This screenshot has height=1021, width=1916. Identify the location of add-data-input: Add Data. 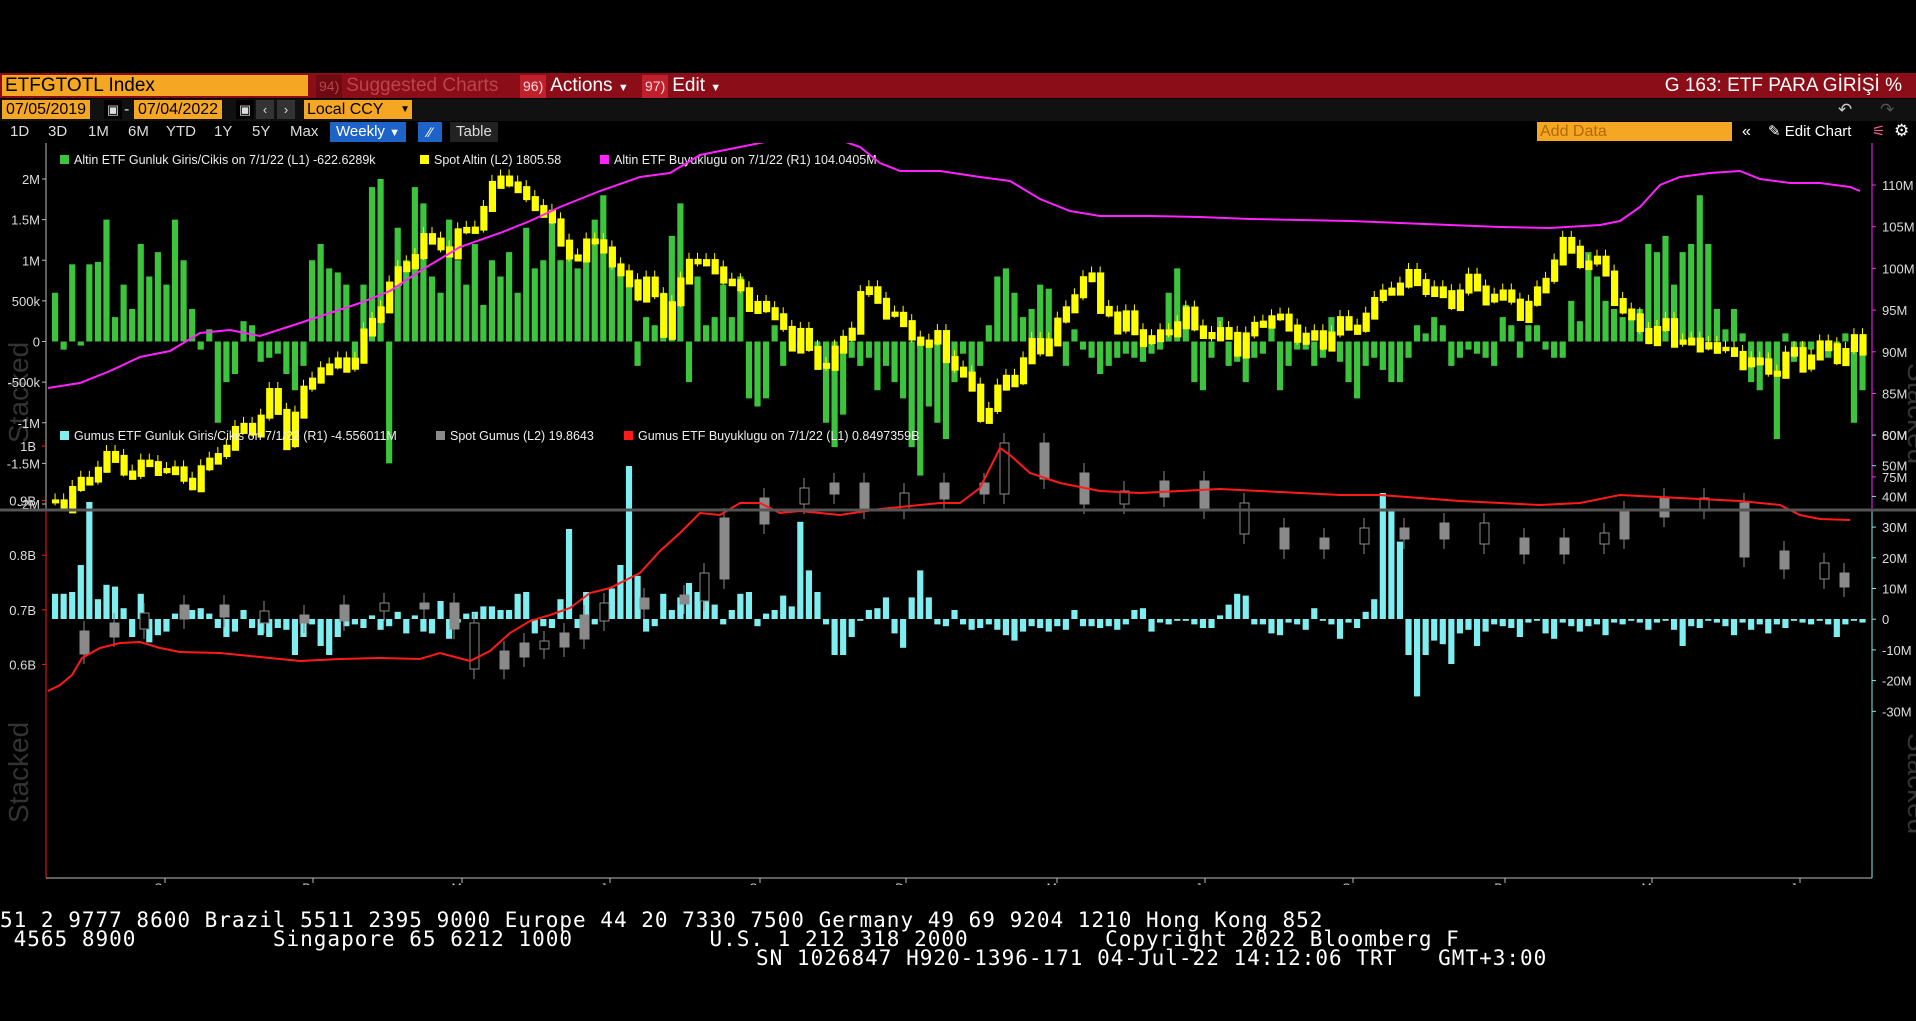
(1634, 131).